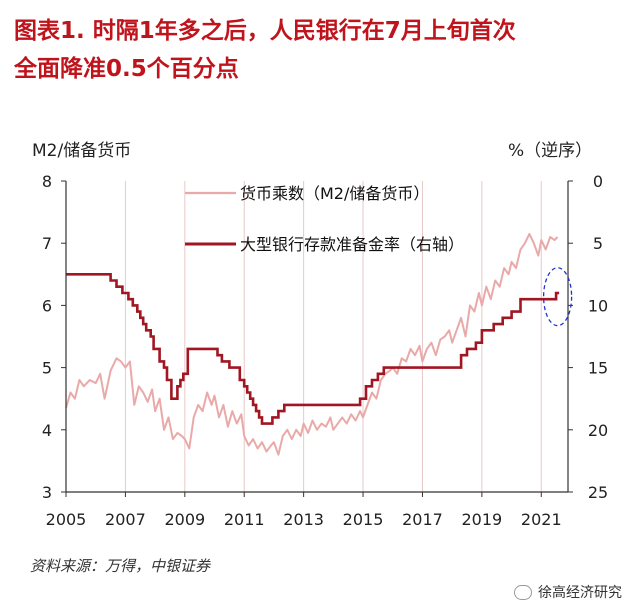 The height and width of the screenshot is (611, 640). I want to click on y2-tick-label-20: 20, so click(598, 430).